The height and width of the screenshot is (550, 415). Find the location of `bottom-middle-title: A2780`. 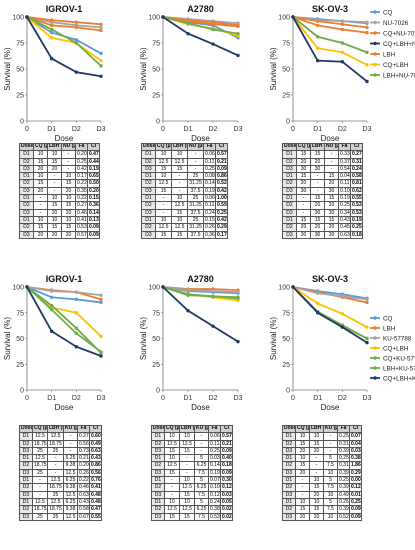

bottom-middle-title: A2780 is located at coordinates (200, 279).